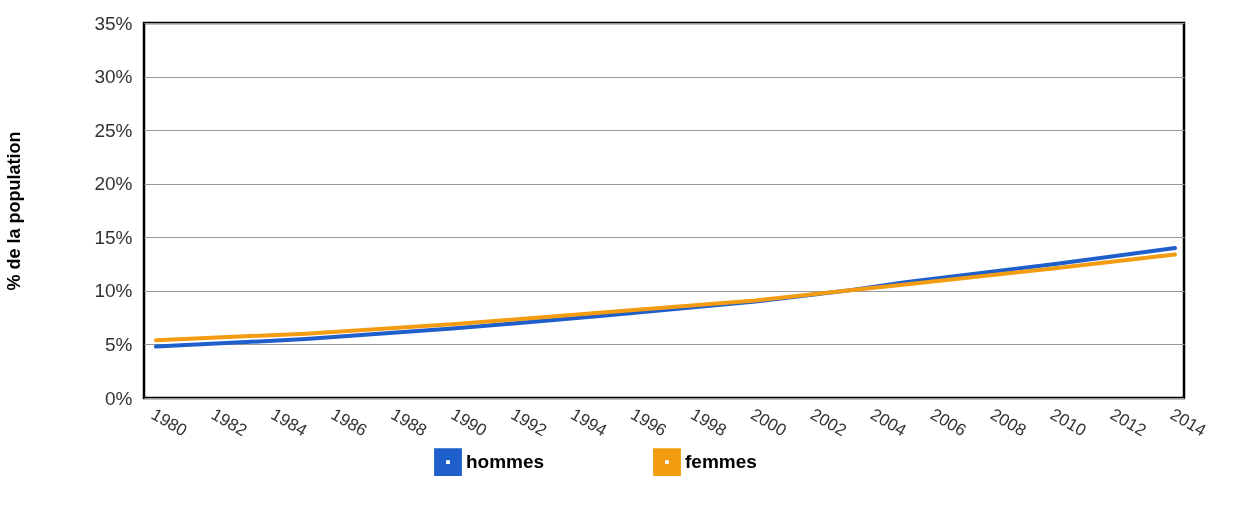 This screenshot has width=1253, height=509. Describe the element at coordinates (113, 130) in the screenshot. I see `y-tick-label: 25%` at that location.